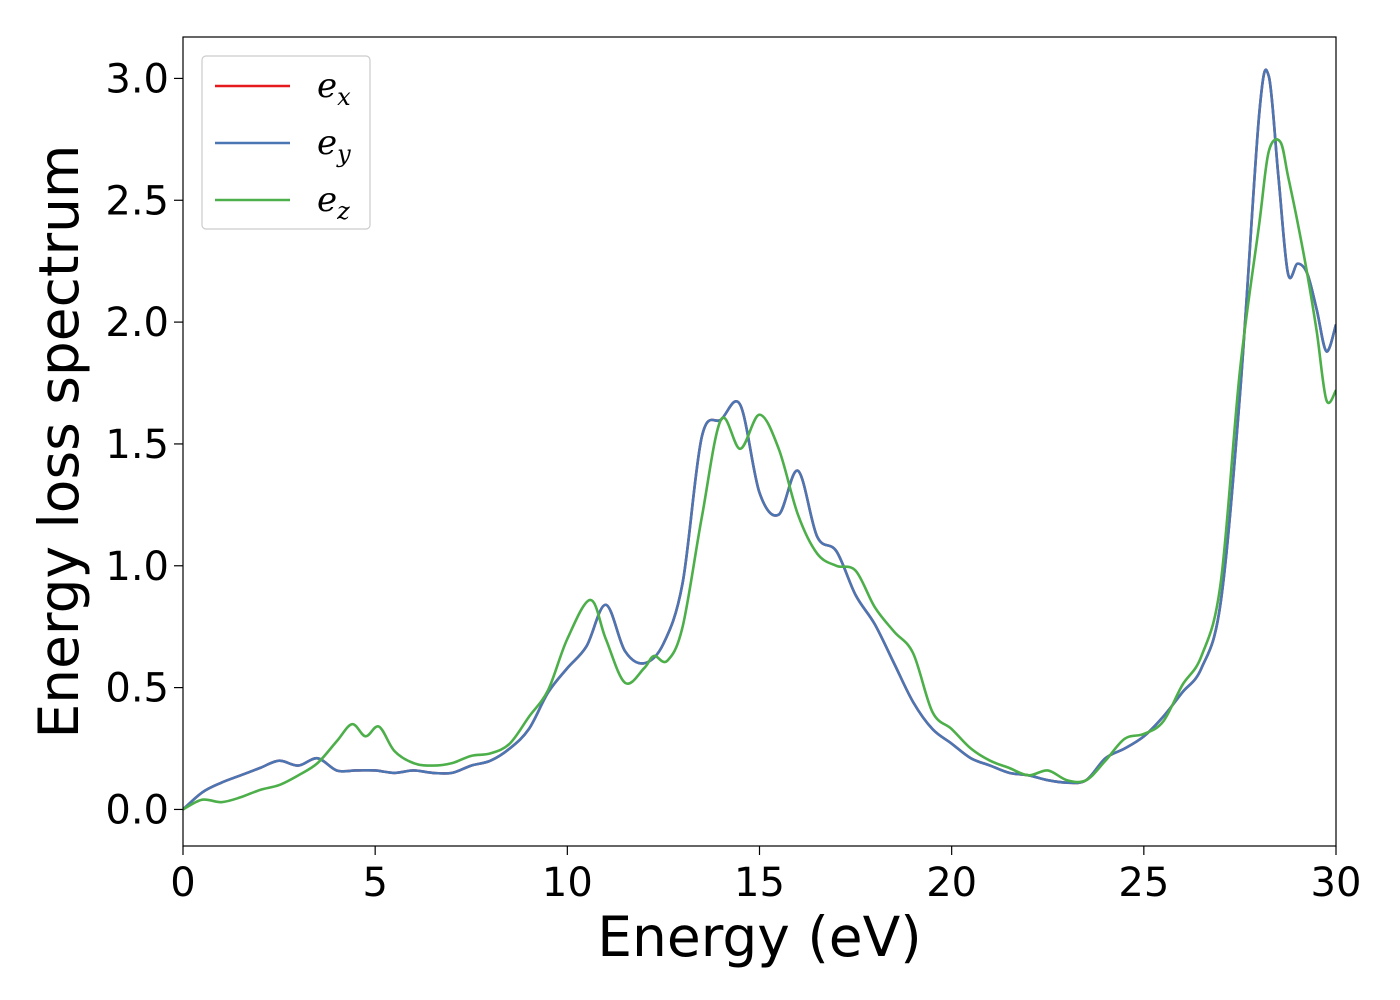 The height and width of the screenshot is (1000, 1400). What do you see at coordinates (137, 567) in the screenshot?
I see `y-tick-label: 1.0` at bounding box center [137, 567].